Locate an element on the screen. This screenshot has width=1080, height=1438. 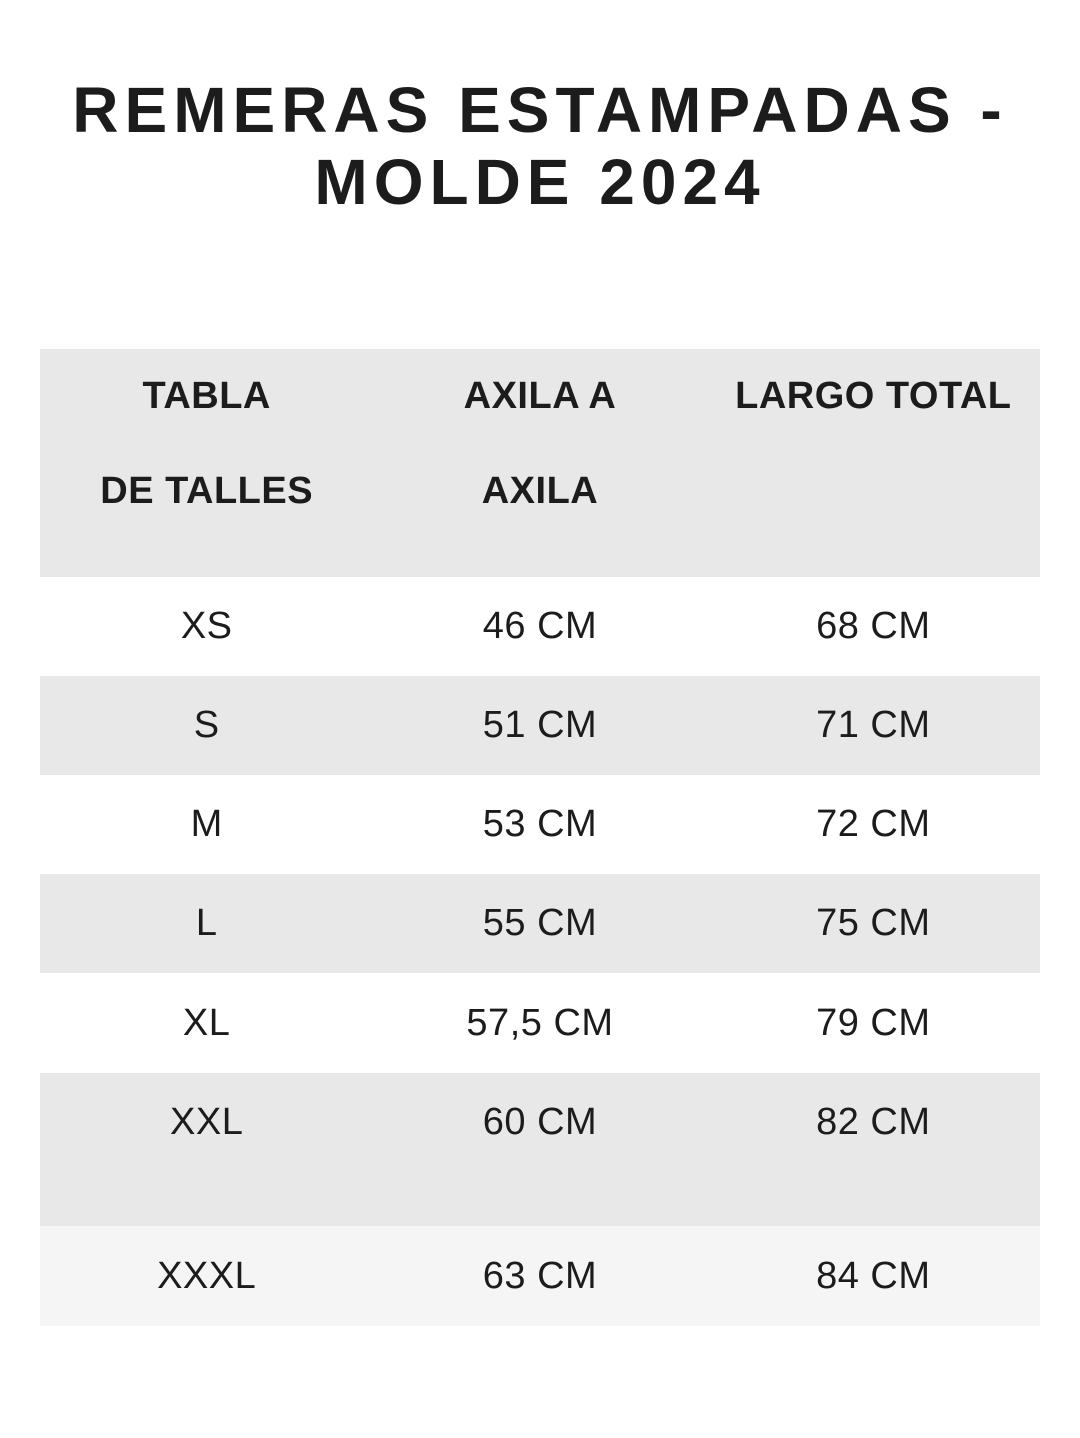
largo-cell: 79 CM is located at coordinates (873, 1023).